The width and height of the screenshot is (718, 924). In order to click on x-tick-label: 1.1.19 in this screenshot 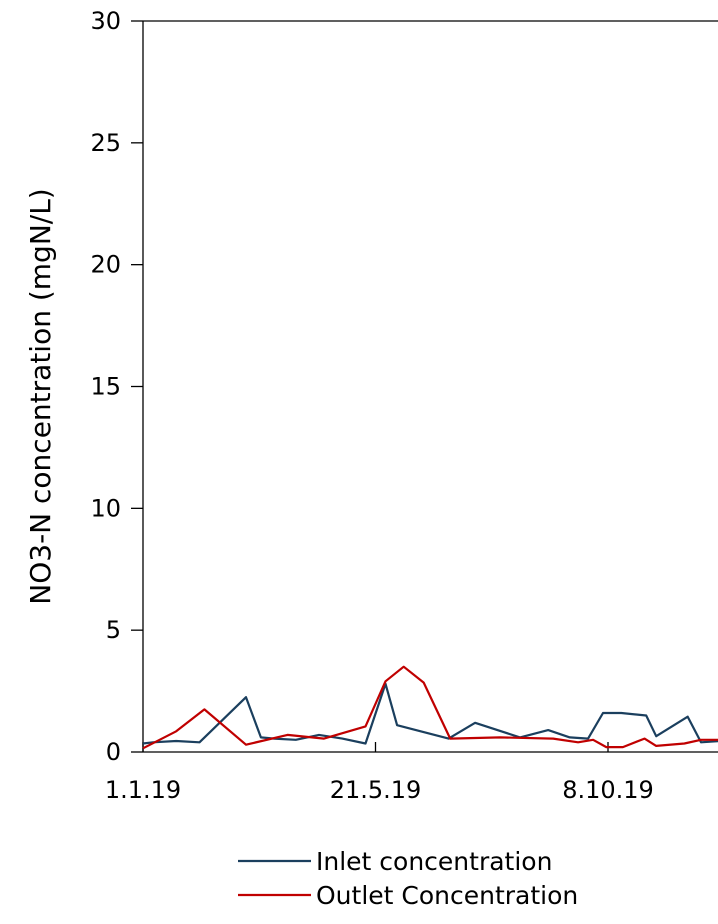, I will do `click(143, 790)`.